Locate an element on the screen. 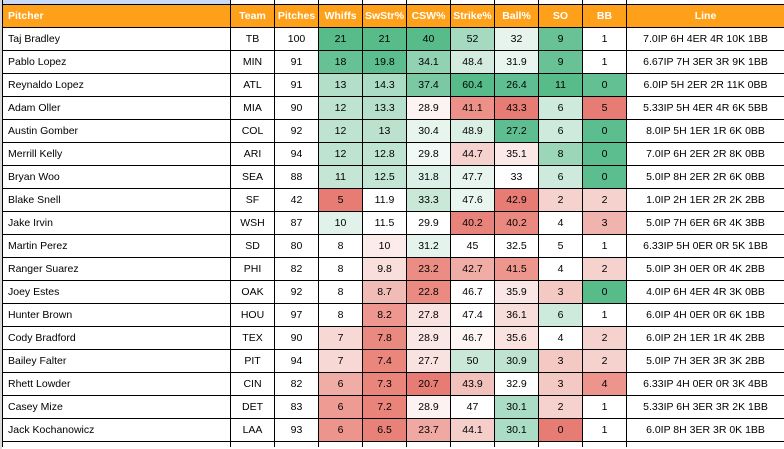  cell-strike: 45 is located at coordinates (472, 246).